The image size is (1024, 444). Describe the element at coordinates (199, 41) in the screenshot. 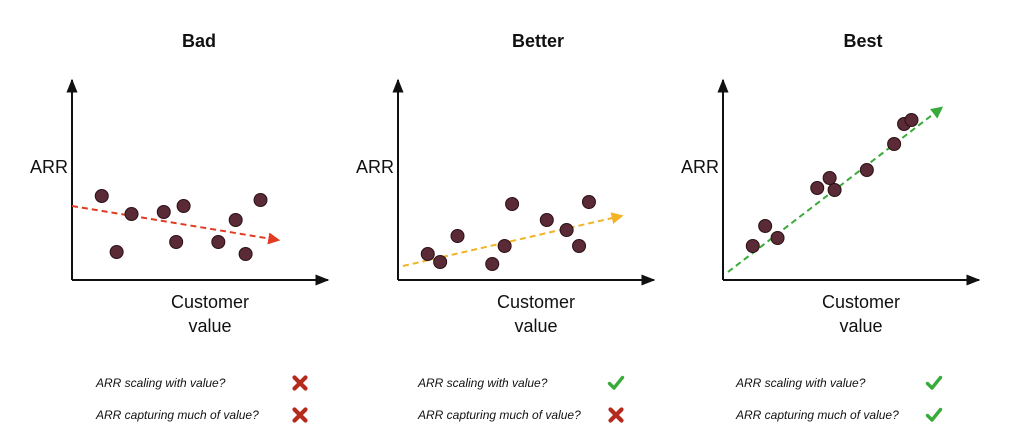

I see `panel-title: Bad` at that location.